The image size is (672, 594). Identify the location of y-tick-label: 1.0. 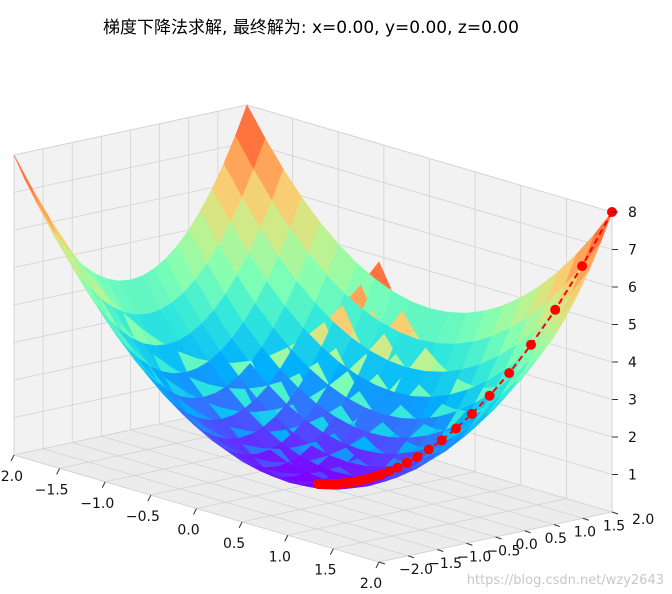
(585, 533).